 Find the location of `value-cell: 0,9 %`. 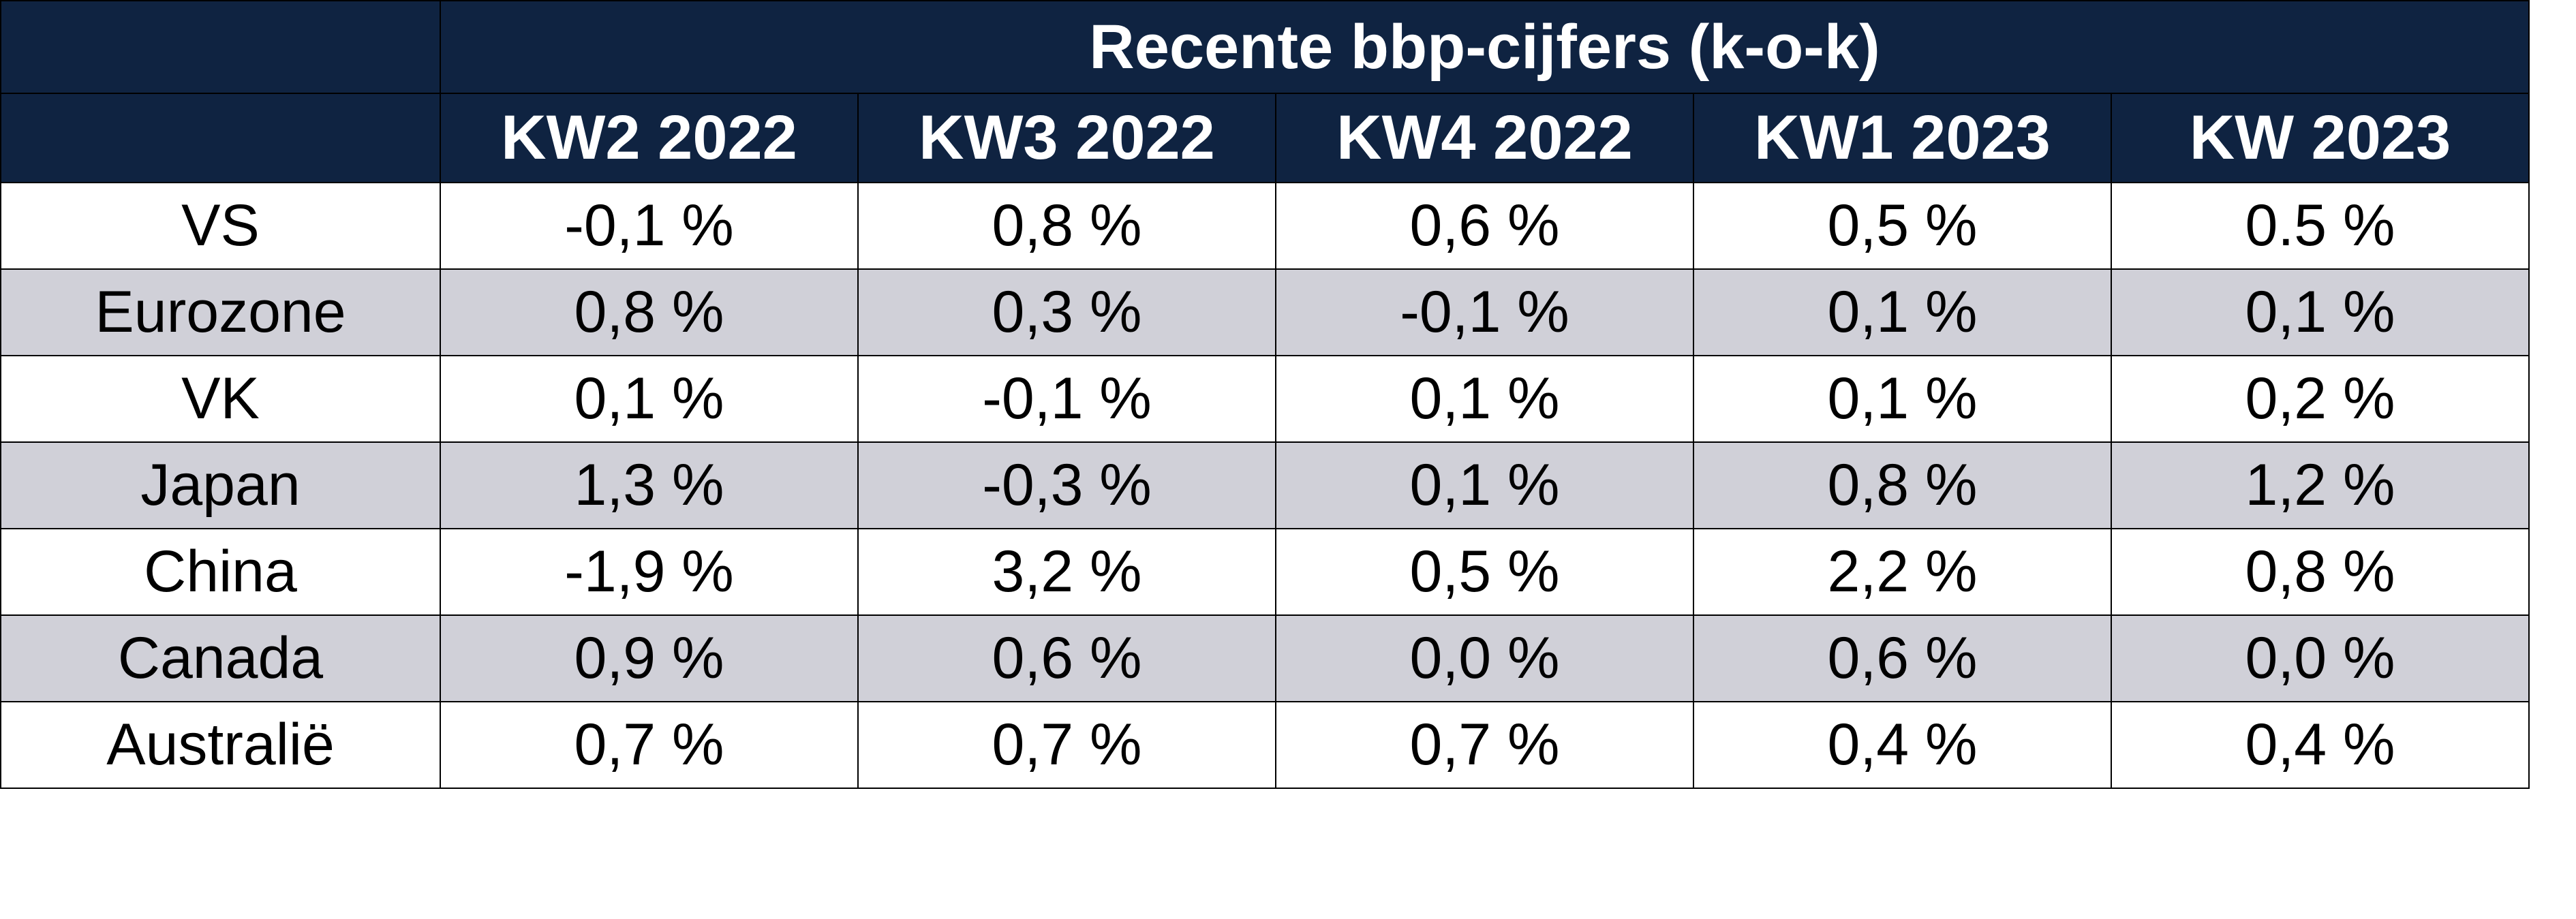

value-cell: 0,9 % is located at coordinates (649, 658).